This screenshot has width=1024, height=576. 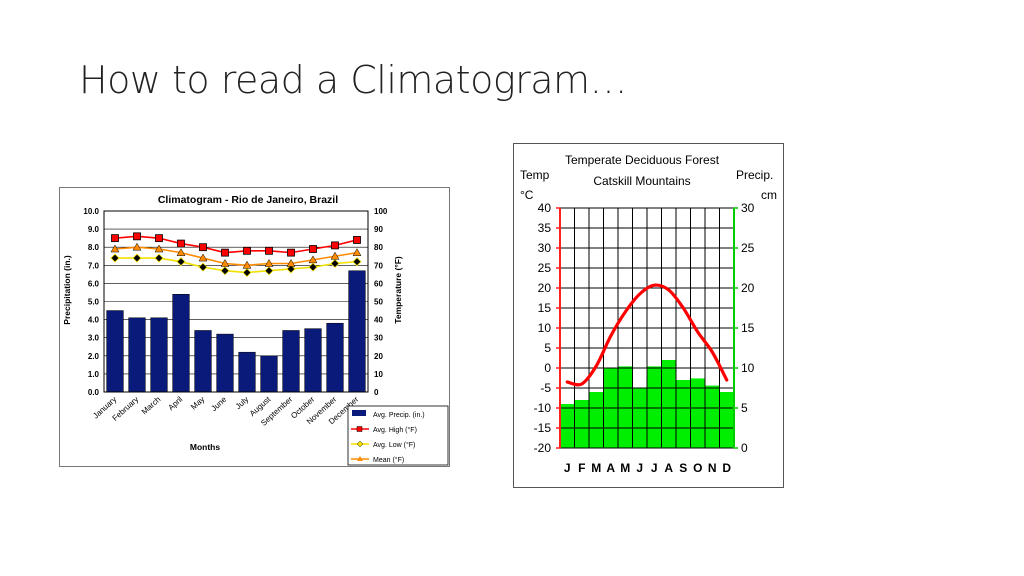 I want to click on y2-tick-label: 15, so click(x=748, y=328).